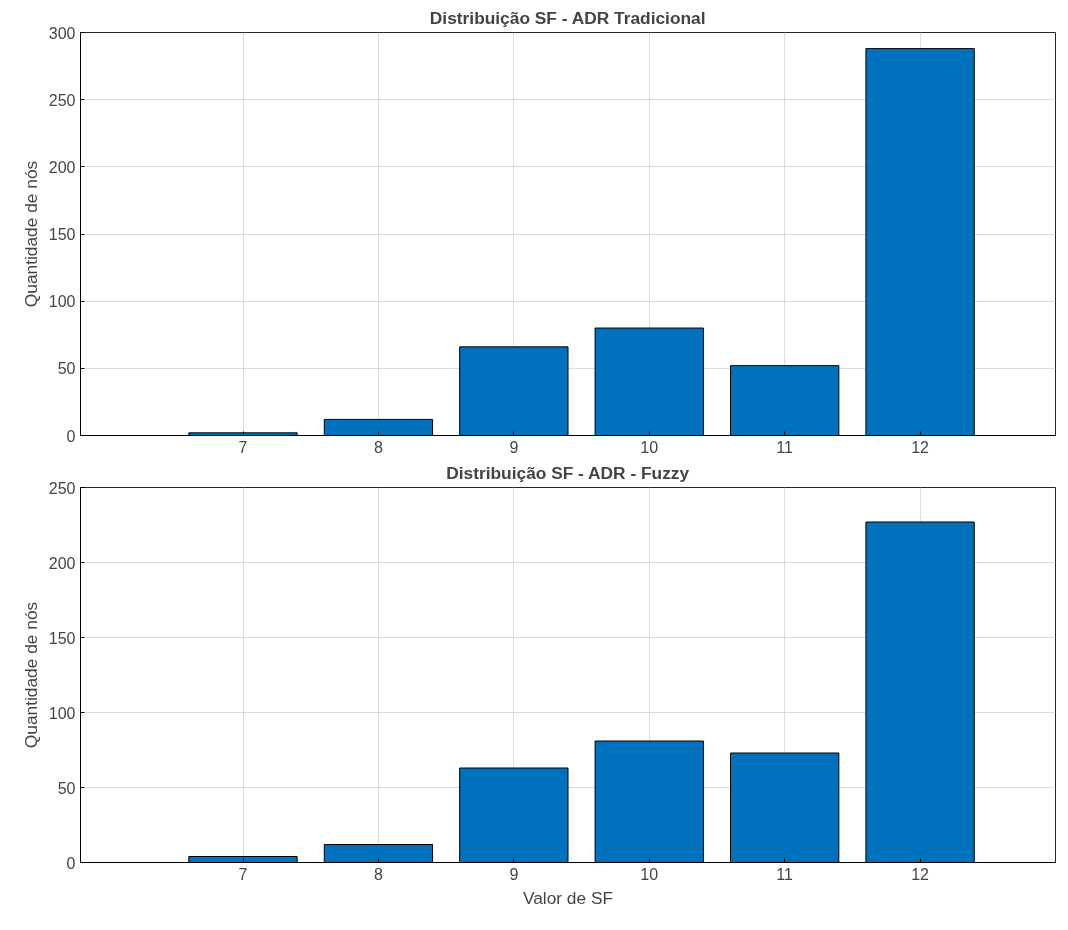 The width and height of the screenshot is (1068, 930). What do you see at coordinates (567, 17) in the screenshot?
I see `chart-title: Distribuição SF - ADR Tradicional` at bounding box center [567, 17].